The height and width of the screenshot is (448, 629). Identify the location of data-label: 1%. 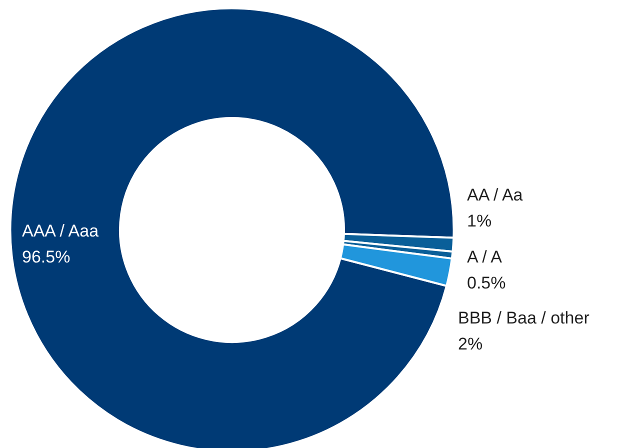
(479, 221).